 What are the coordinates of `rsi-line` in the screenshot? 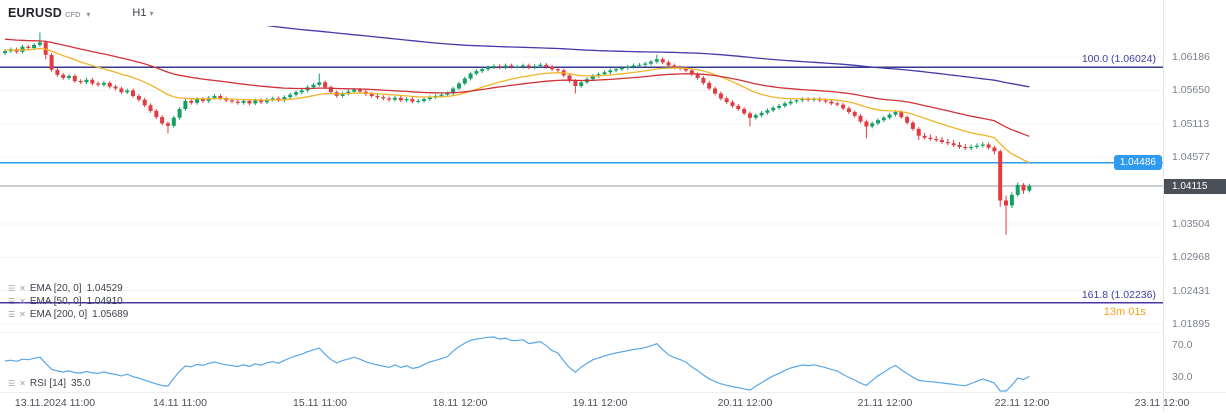 It's located at (517, 364).